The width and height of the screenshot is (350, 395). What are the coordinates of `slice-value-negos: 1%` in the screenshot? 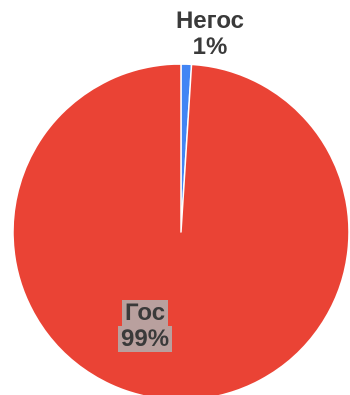 It's located at (210, 46).